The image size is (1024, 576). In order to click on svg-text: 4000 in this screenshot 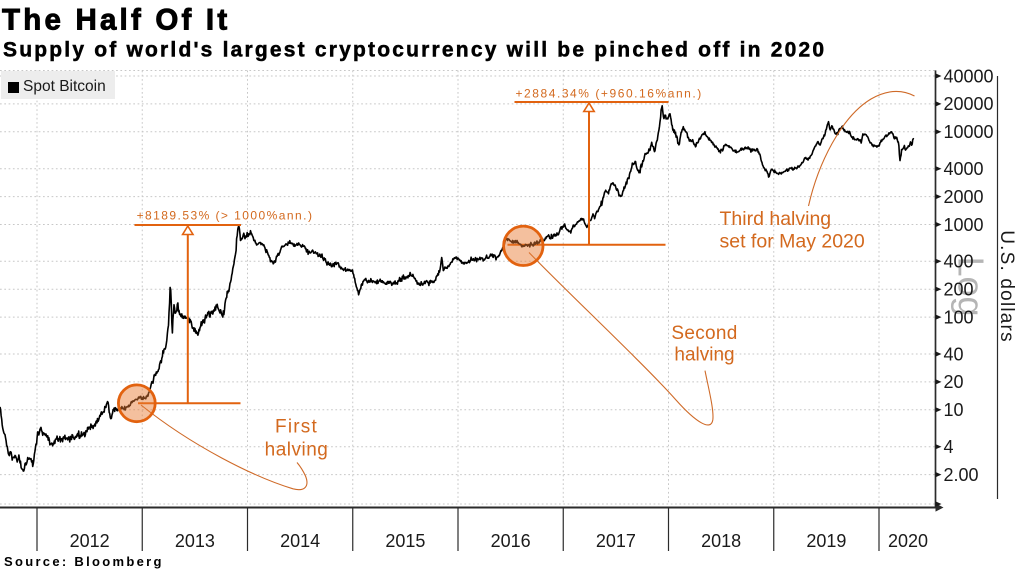, I will do `click(964, 169)`.